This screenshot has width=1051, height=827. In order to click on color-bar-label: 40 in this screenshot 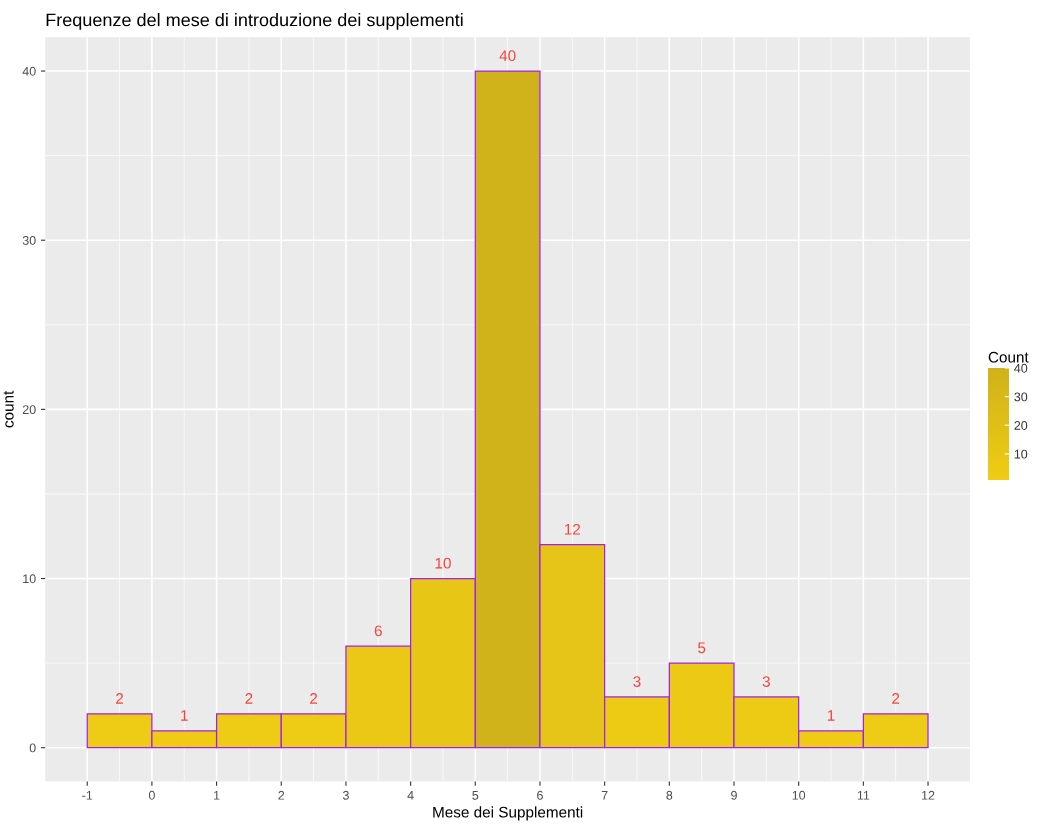, I will do `click(1021, 368)`.